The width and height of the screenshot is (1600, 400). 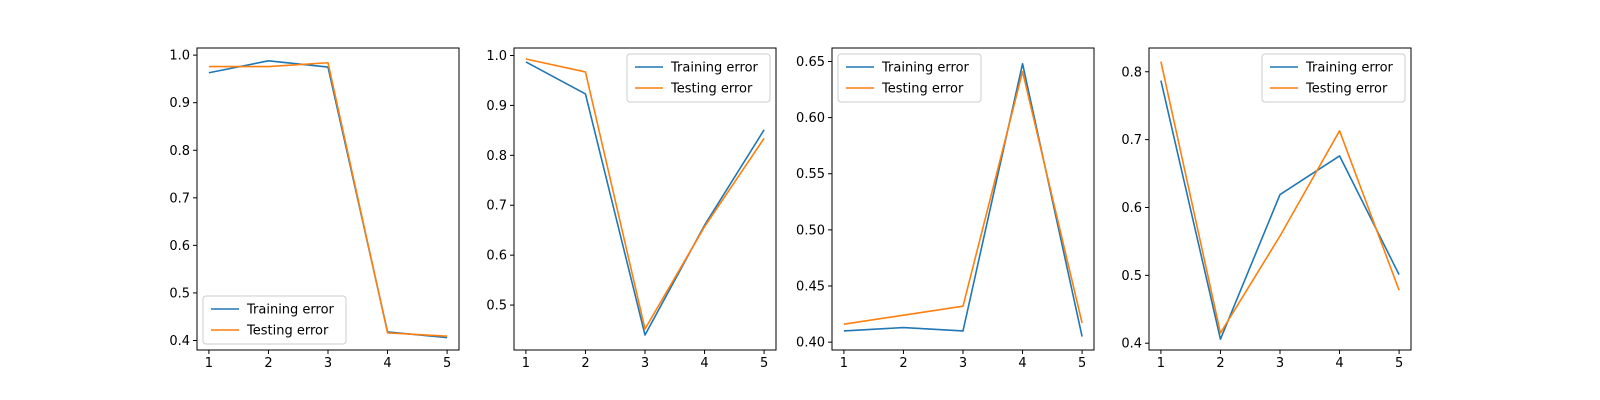 I want to click on y-tick-label: 0.65, so click(x=810, y=62).